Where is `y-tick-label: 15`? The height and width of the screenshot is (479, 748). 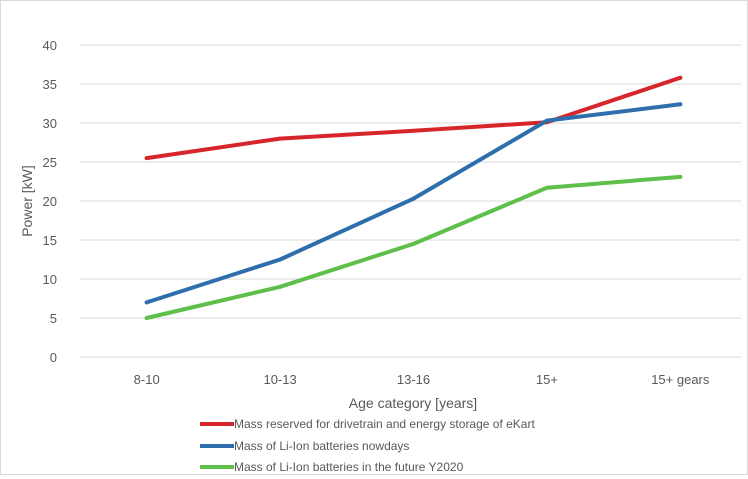 y-tick-label: 15 is located at coordinates (50, 240).